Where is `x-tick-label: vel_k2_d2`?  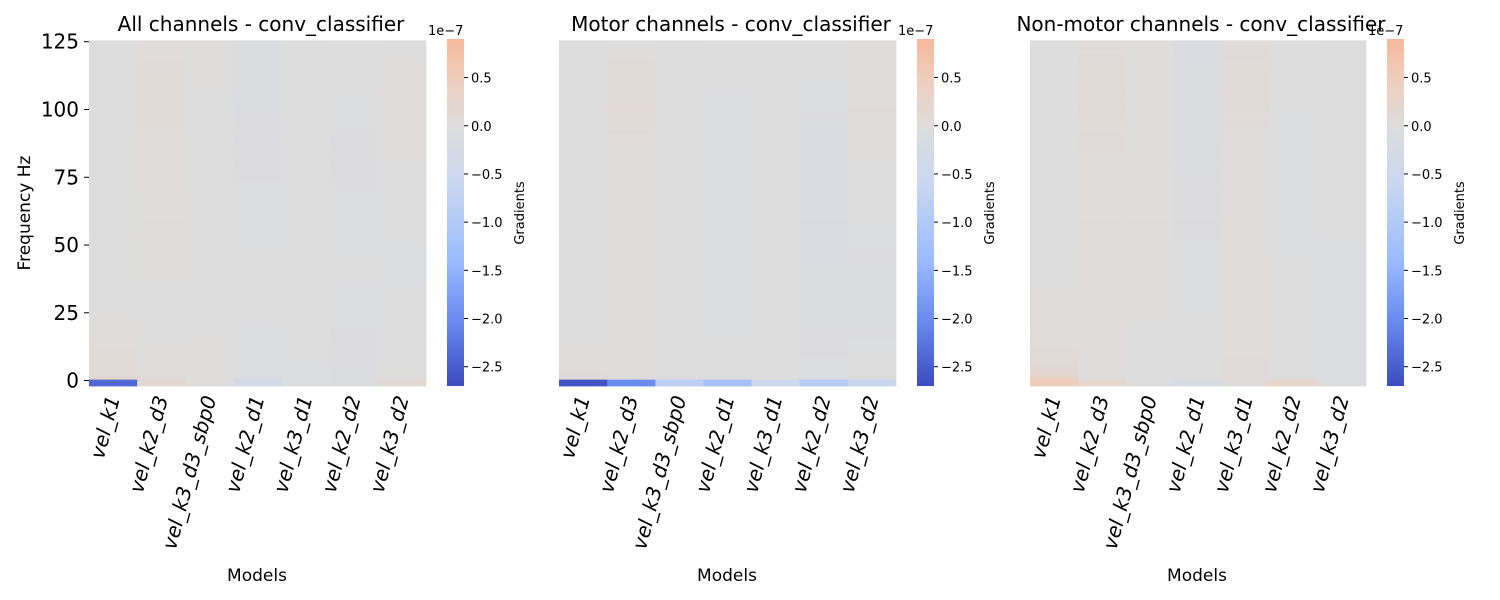
x-tick-label: vel_k2_d2 is located at coordinates (811, 444).